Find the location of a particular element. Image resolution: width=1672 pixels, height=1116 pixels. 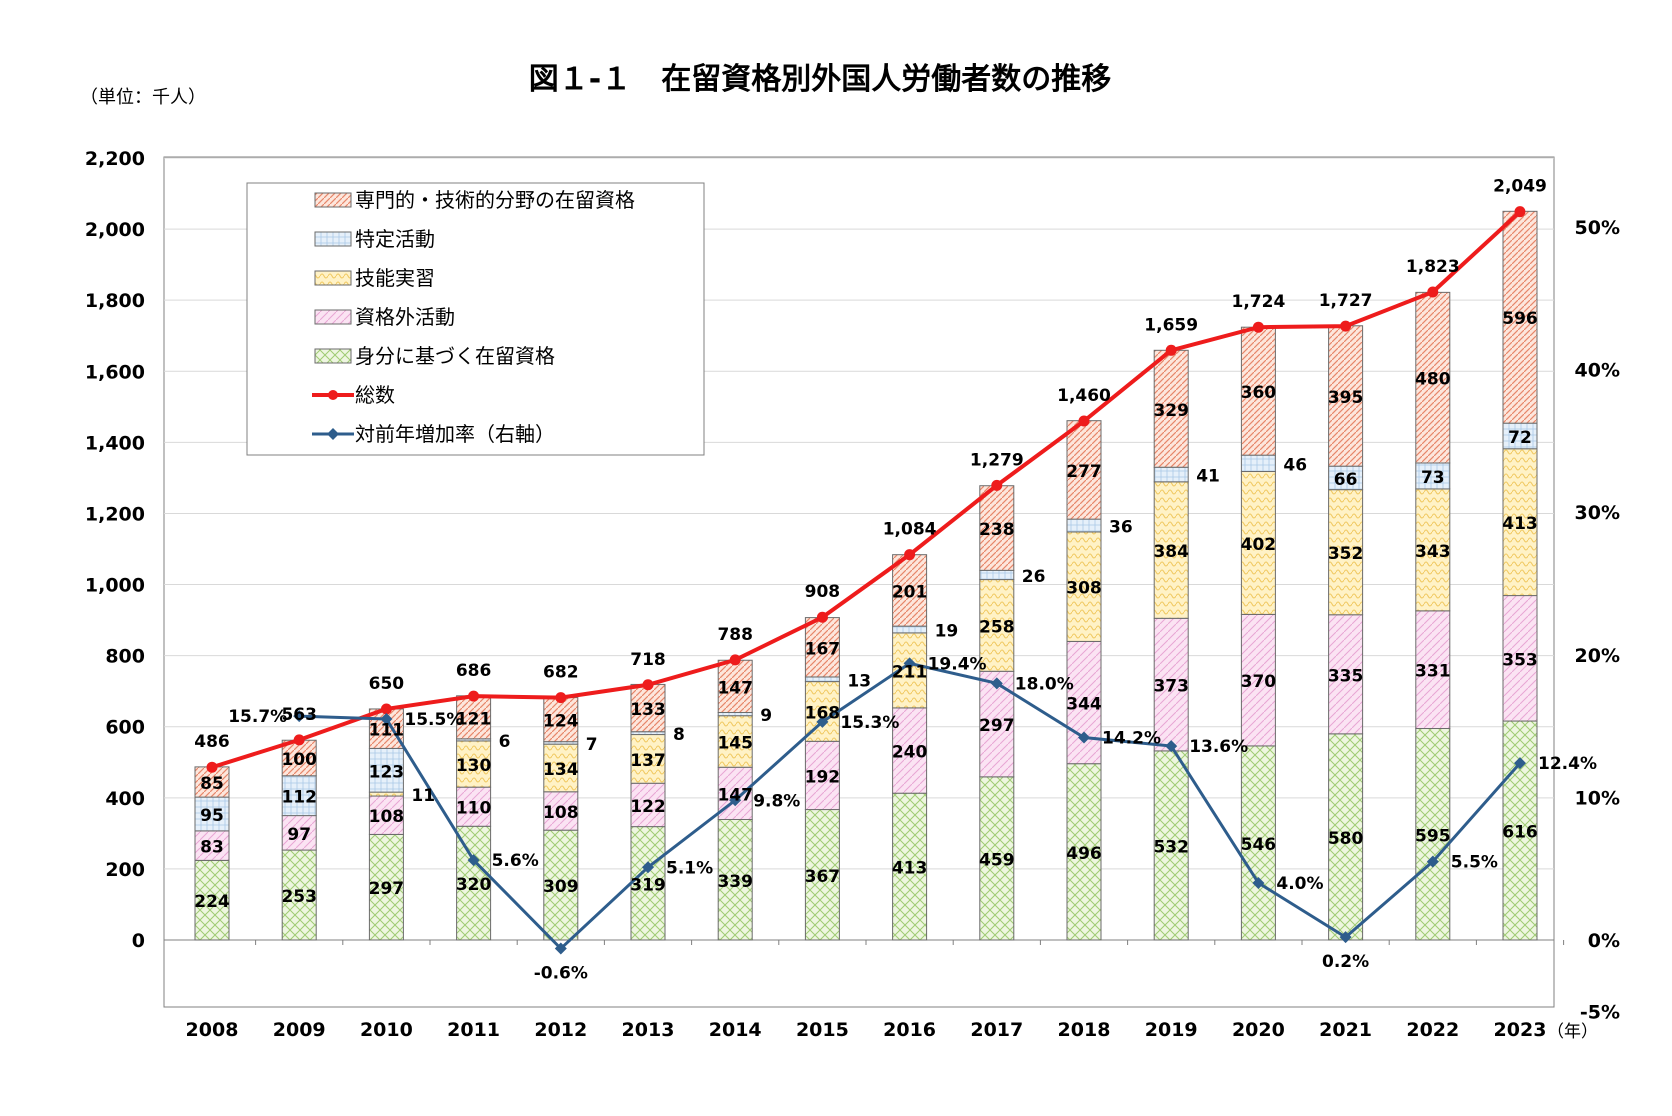

bar-value-label: 277 is located at coordinates (1084, 472).